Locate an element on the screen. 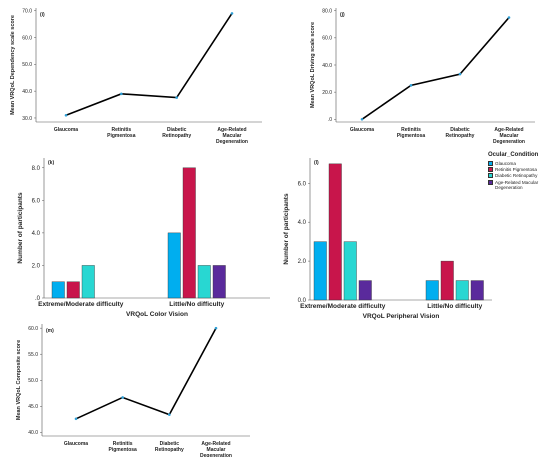  y-tick-label: .0 is located at coordinates (38, 299).